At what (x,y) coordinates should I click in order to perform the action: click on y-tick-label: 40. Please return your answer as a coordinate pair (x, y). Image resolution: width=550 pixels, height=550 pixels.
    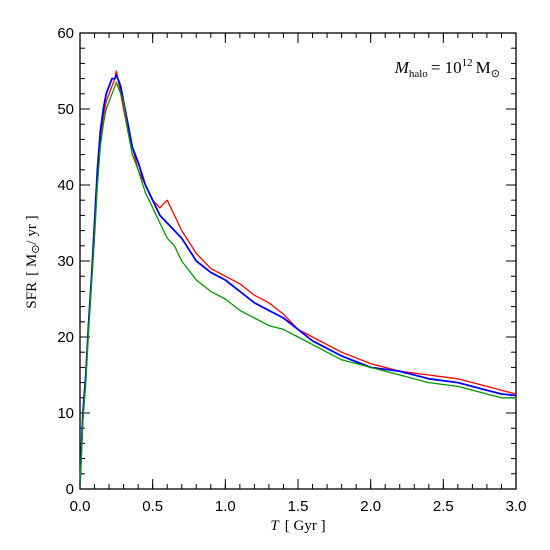
    Looking at the image, I should click on (65, 185).